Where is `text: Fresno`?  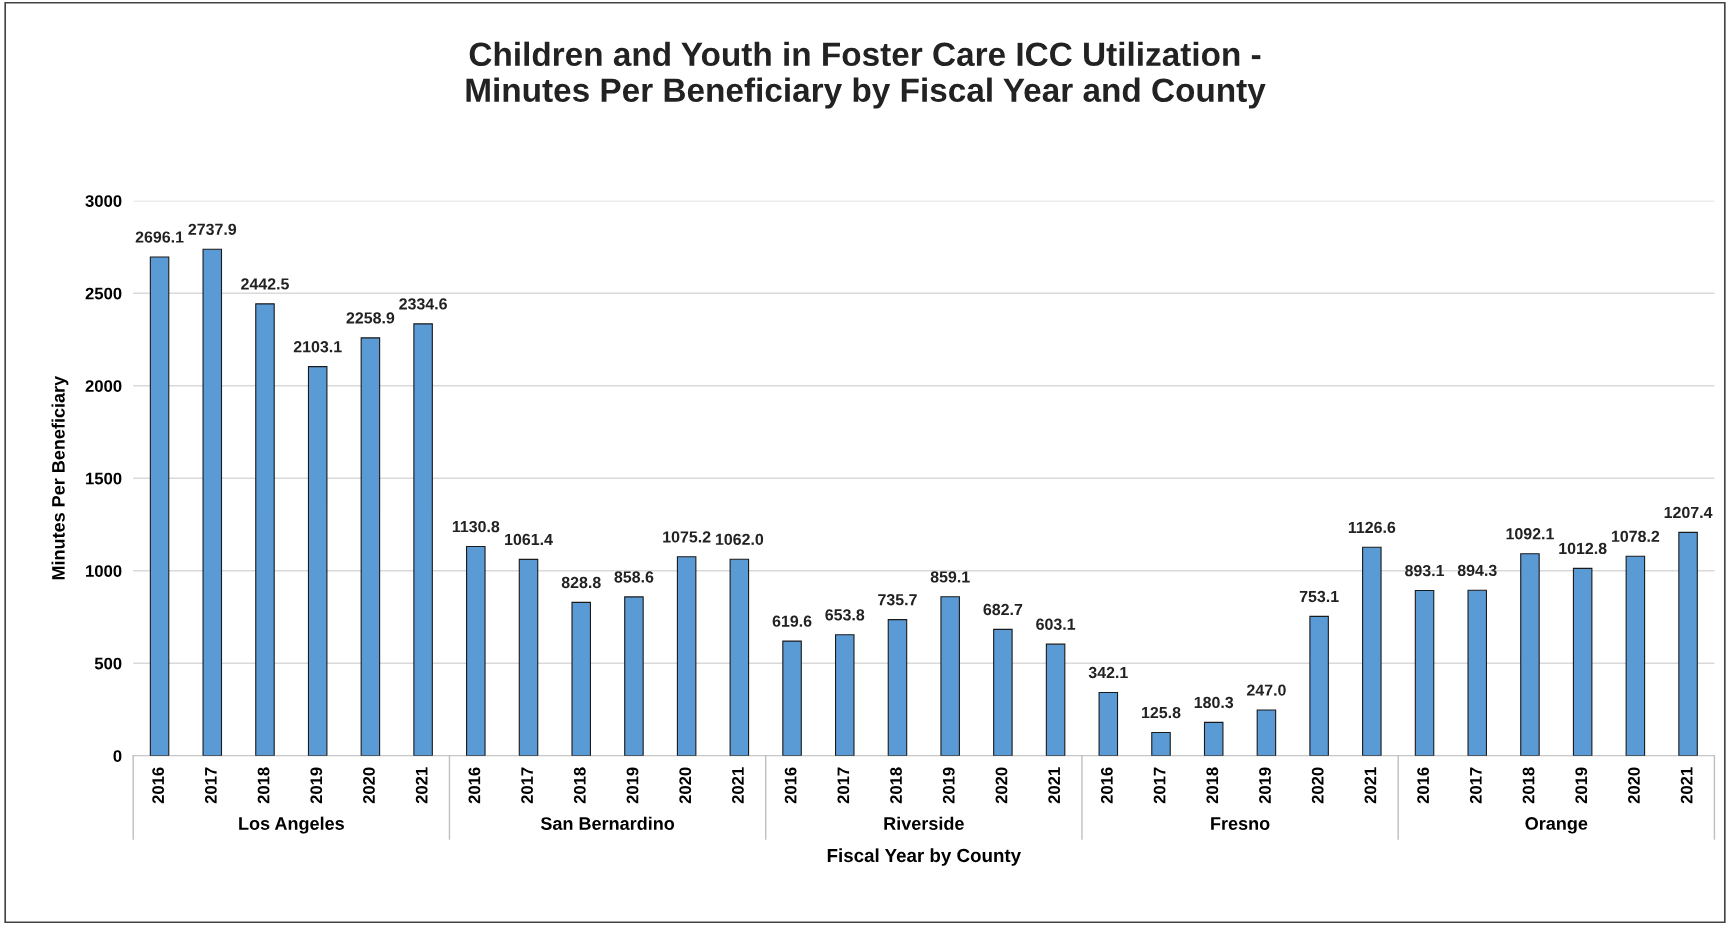 text: Fresno is located at coordinates (1240, 823).